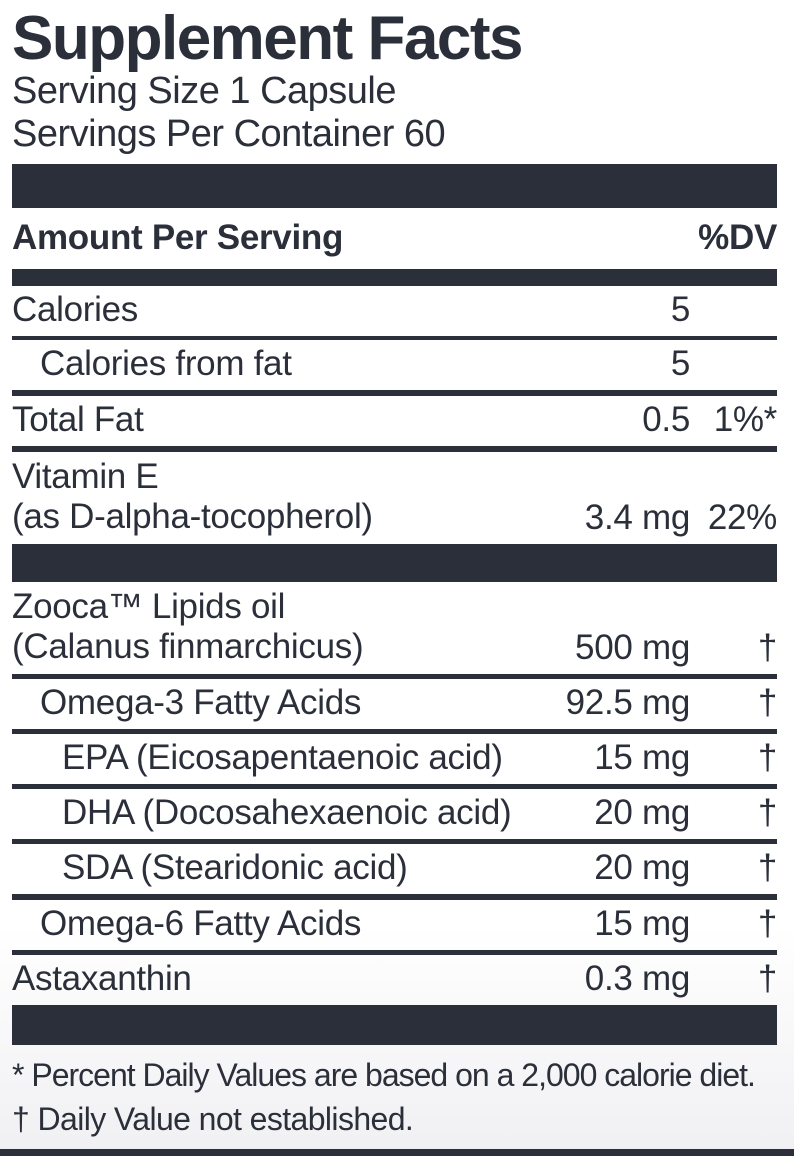 The image size is (794, 1156). What do you see at coordinates (75, 309) in the screenshot?
I see `nutrient-name: Calories` at bounding box center [75, 309].